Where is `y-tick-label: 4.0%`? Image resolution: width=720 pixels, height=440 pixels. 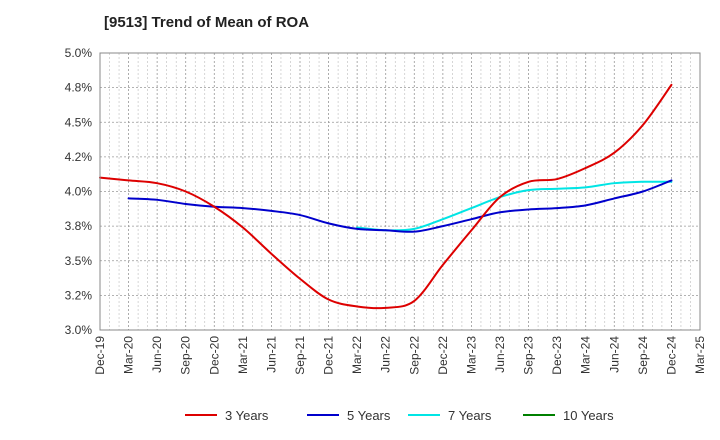 y-tick-label: 4.0% is located at coordinates (79, 192).